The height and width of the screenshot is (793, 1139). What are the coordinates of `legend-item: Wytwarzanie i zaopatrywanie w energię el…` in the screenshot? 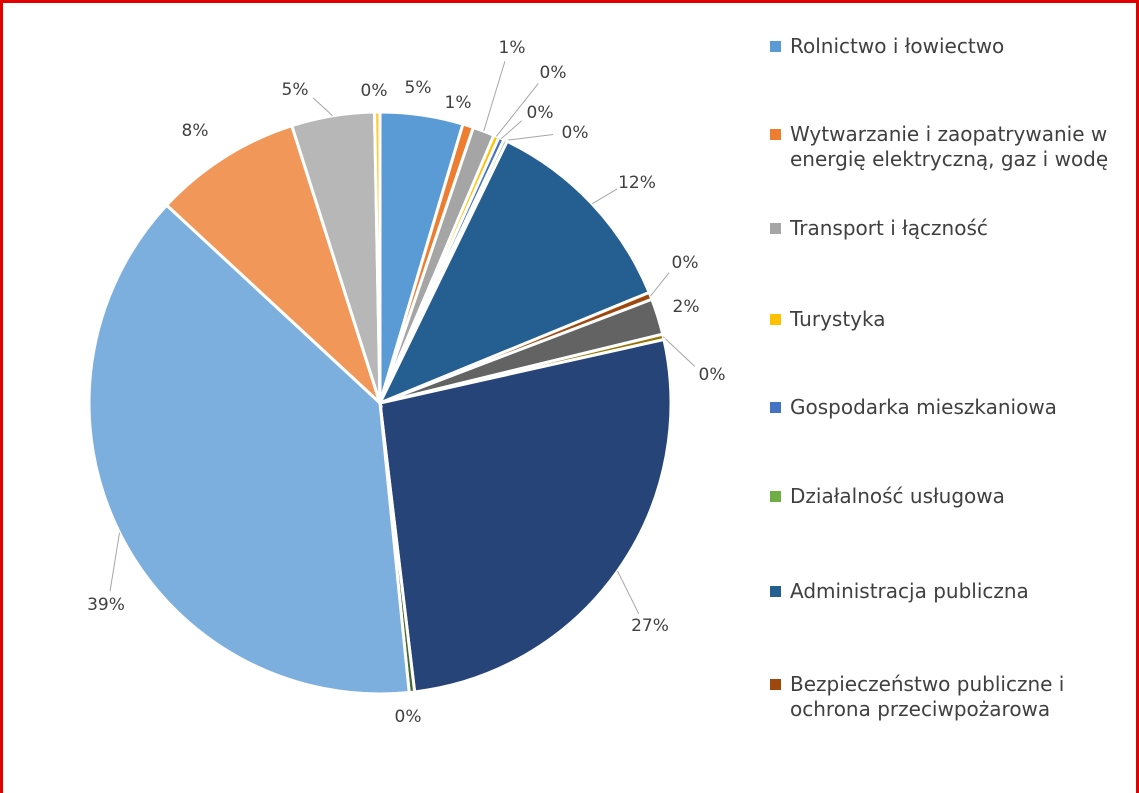 It's located at (945, 147).